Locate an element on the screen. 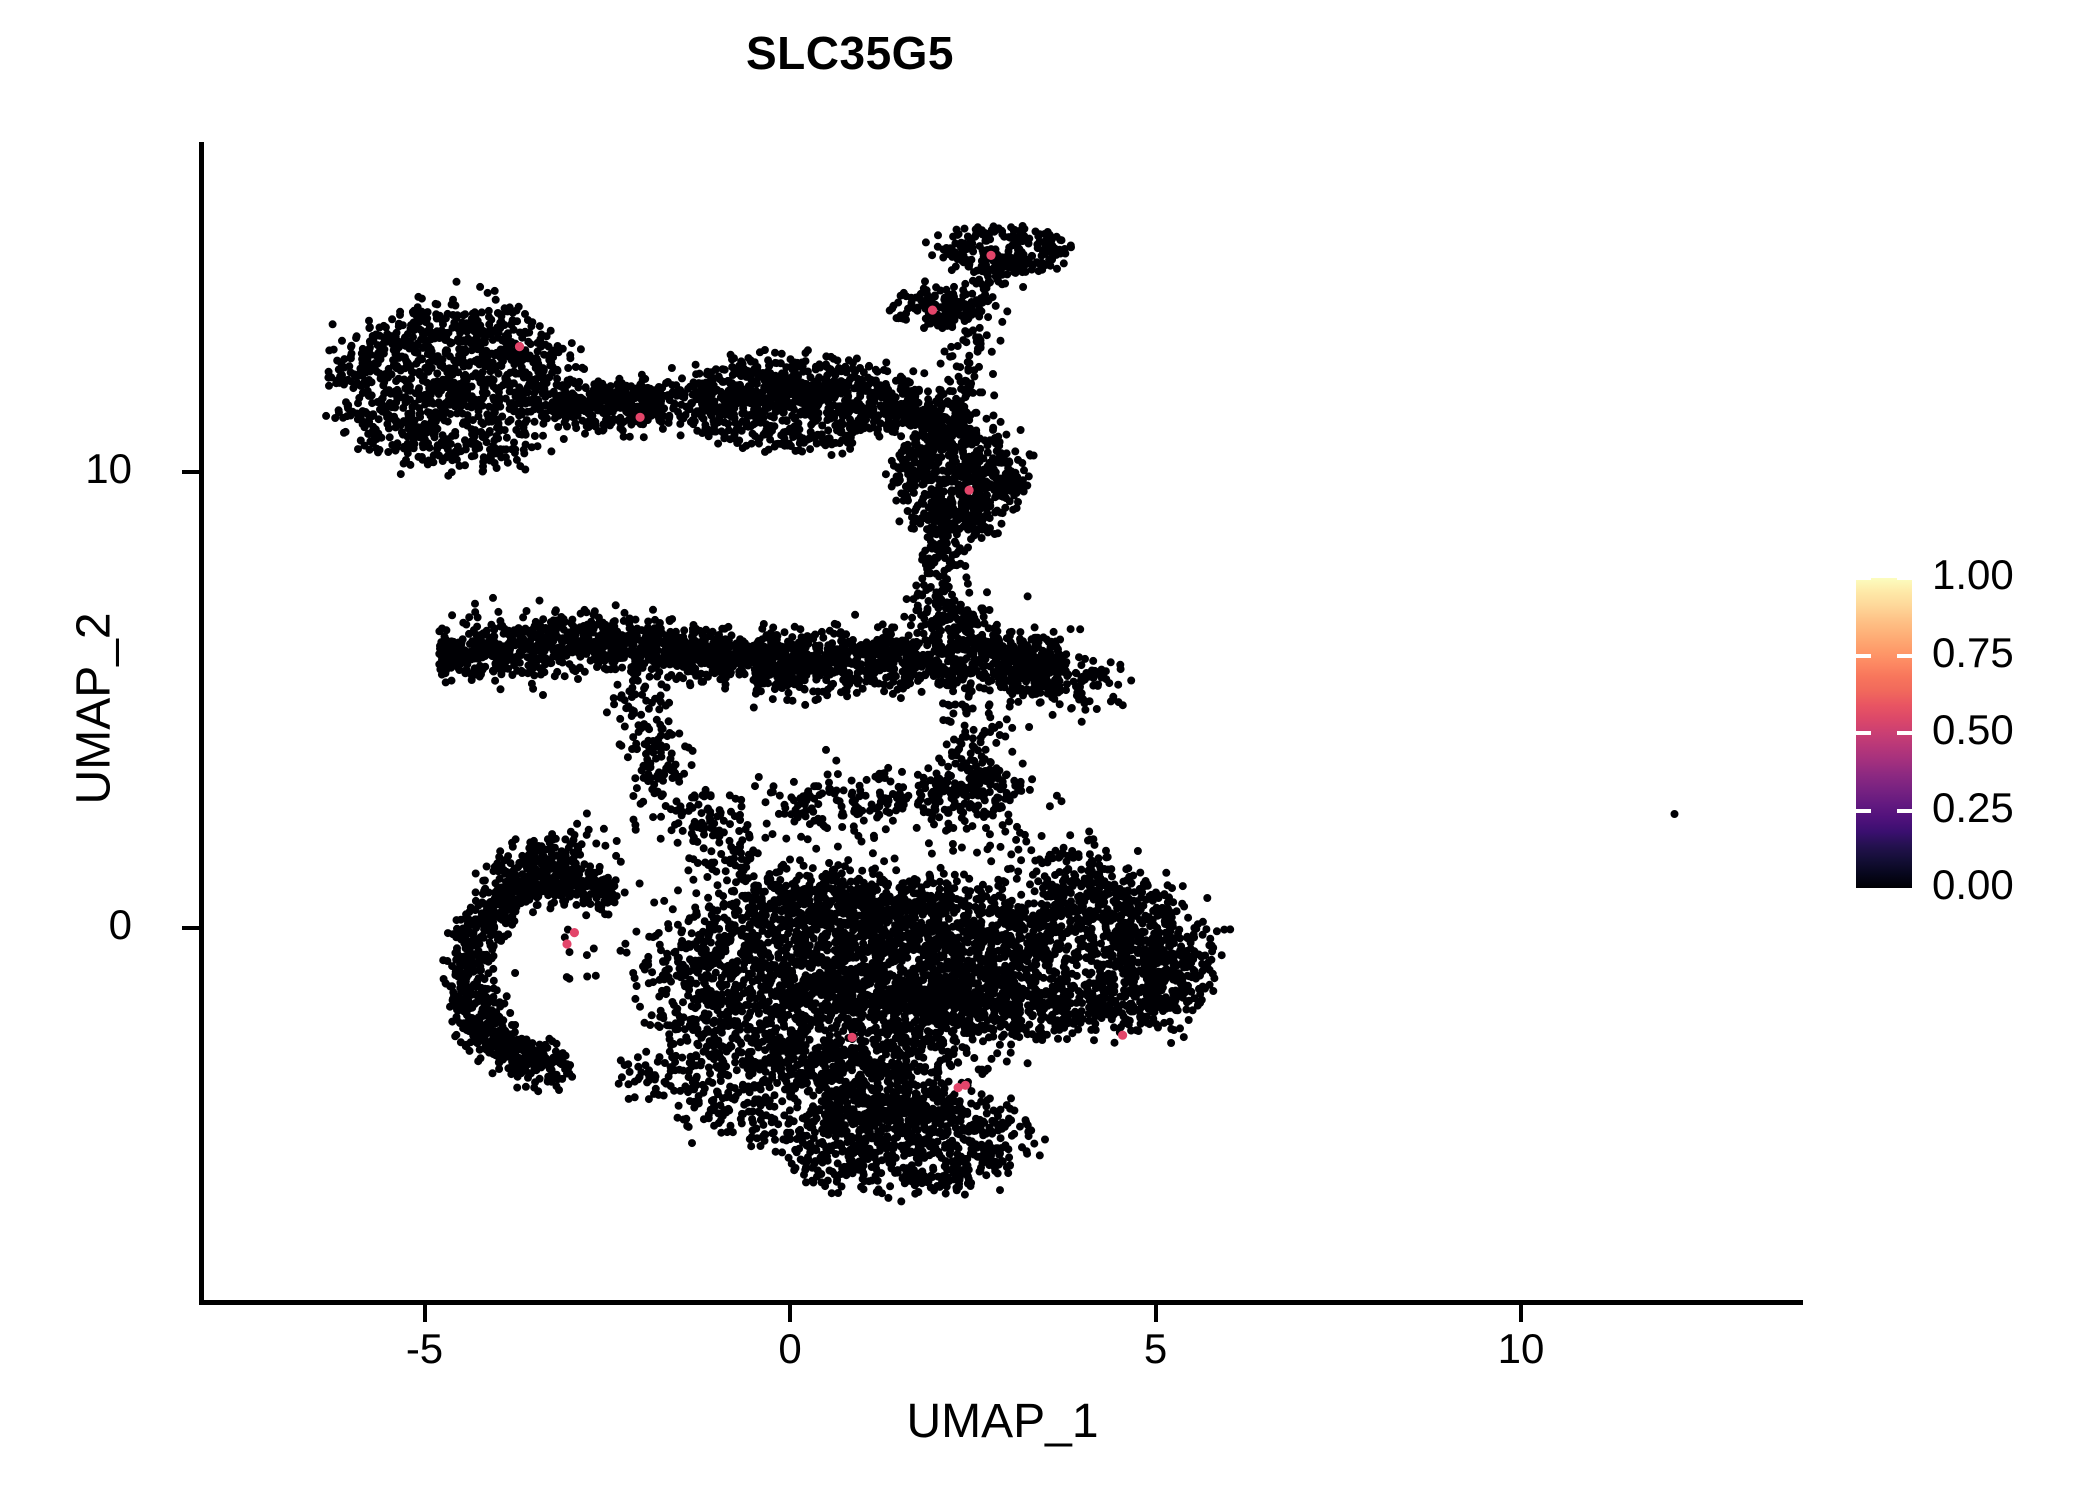  colorbar-legend: 0.00 0.25 0.50 0.75 1.00 is located at coordinates (1971, 729).